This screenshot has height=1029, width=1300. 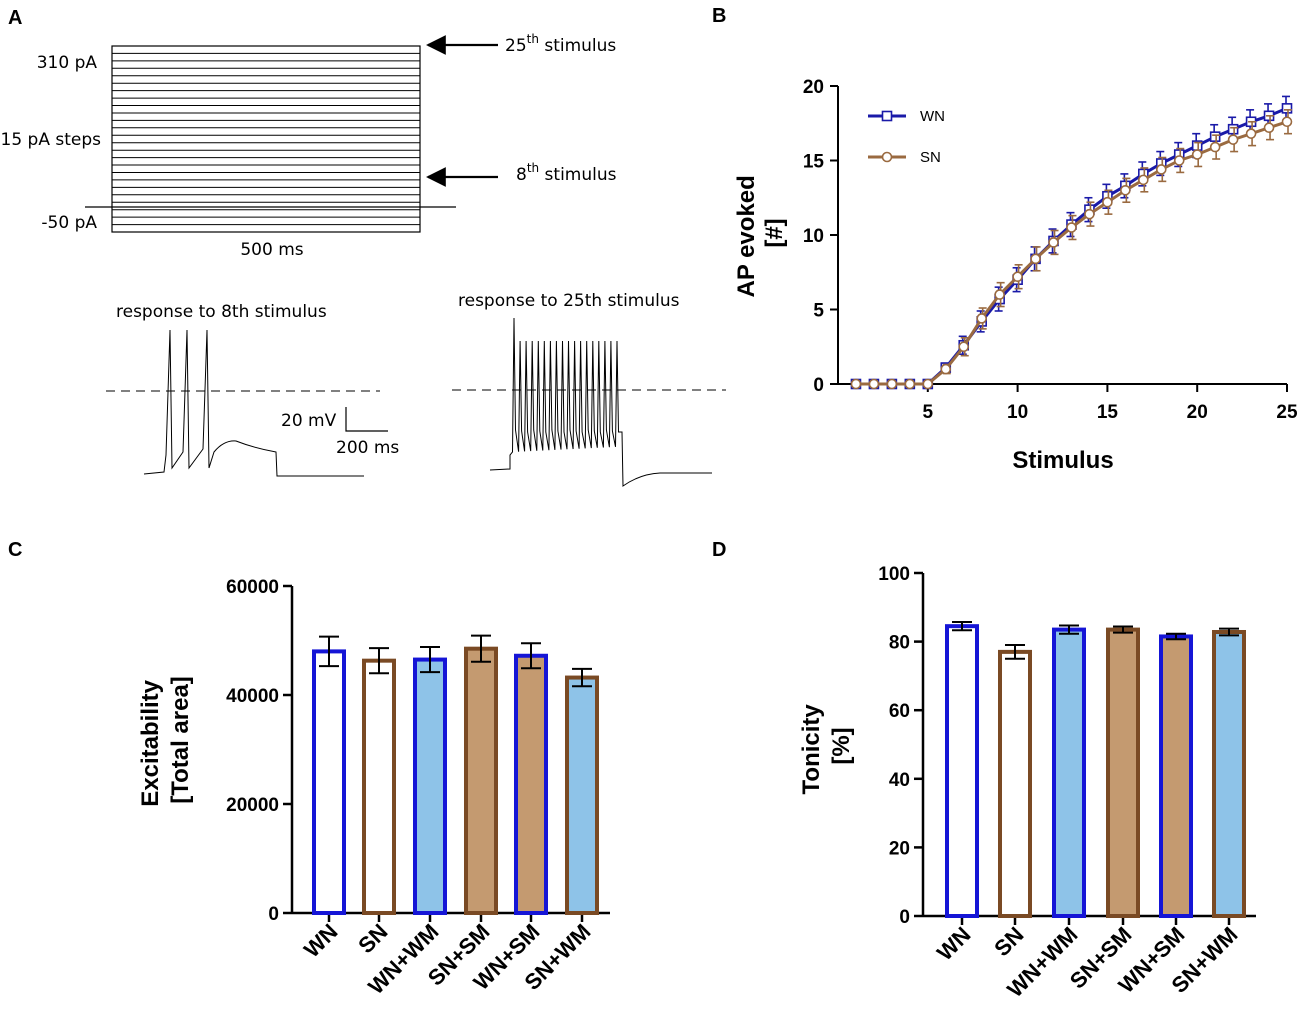 What do you see at coordinates (818, 311) in the screenshot?
I see `b-y-tick-label: 5` at bounding box center [818, 311].